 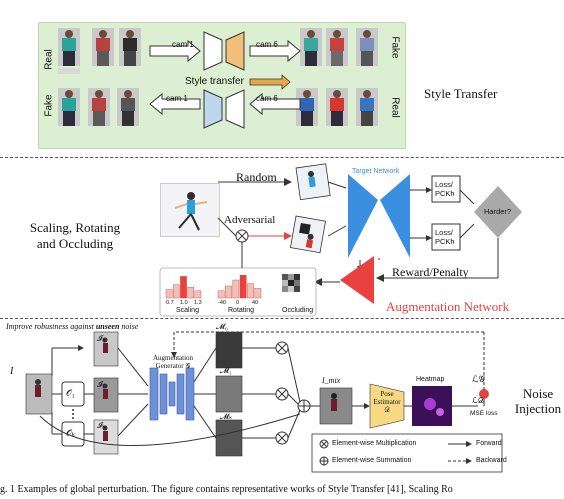 What do you see at coordinates (75, 243) in the screenshot?
I see `sro-title-line2: and Occluding` at bounding box center [75, 243].